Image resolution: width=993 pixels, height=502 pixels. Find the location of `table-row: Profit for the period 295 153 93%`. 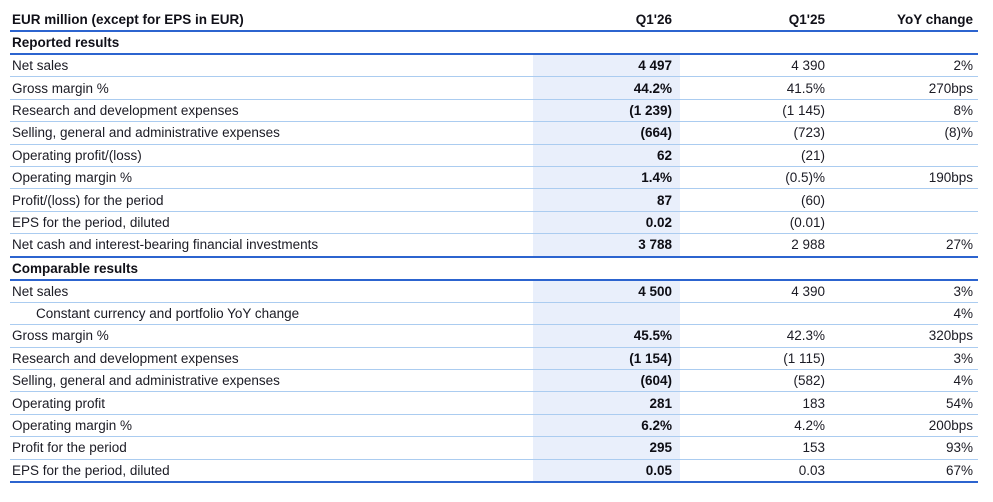

table-row: Profit for the period 295 153 93% is located at coordinates (494, 448).